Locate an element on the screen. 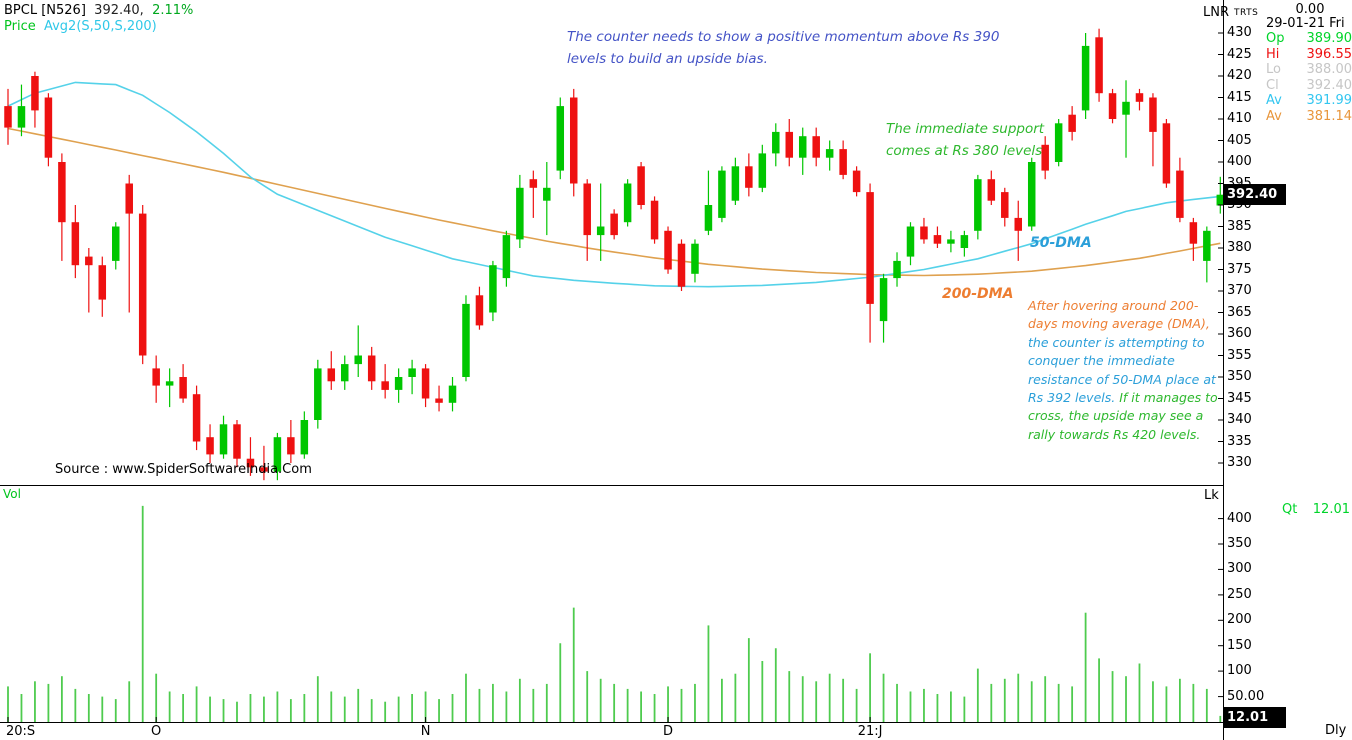 This screenshot has height=740, width=1352. price-axis-label: 395 is located at coordinates (1239, 183).